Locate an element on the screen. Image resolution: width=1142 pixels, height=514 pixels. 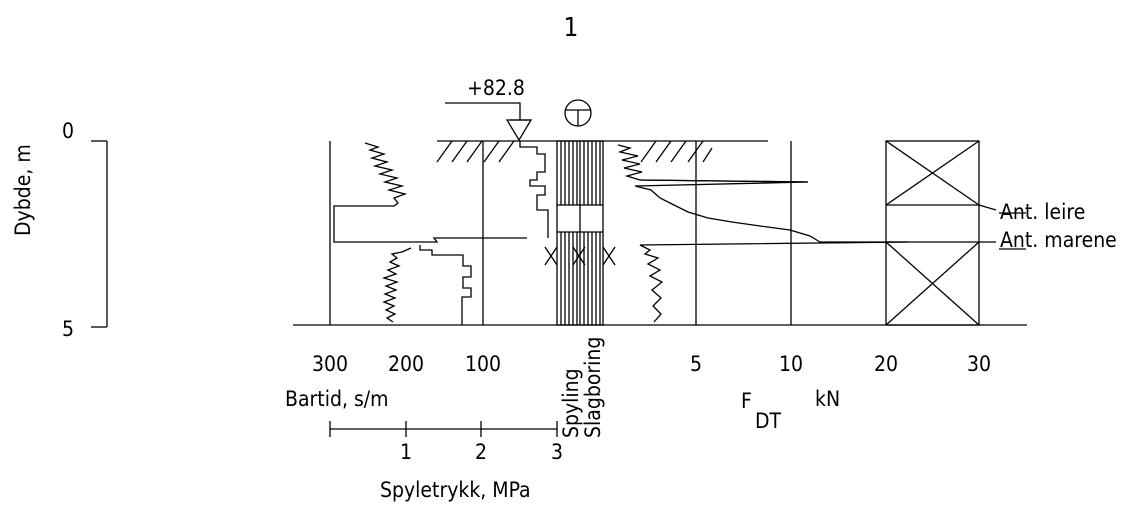
figure-number: 1 is located at coordinates (571, 28).